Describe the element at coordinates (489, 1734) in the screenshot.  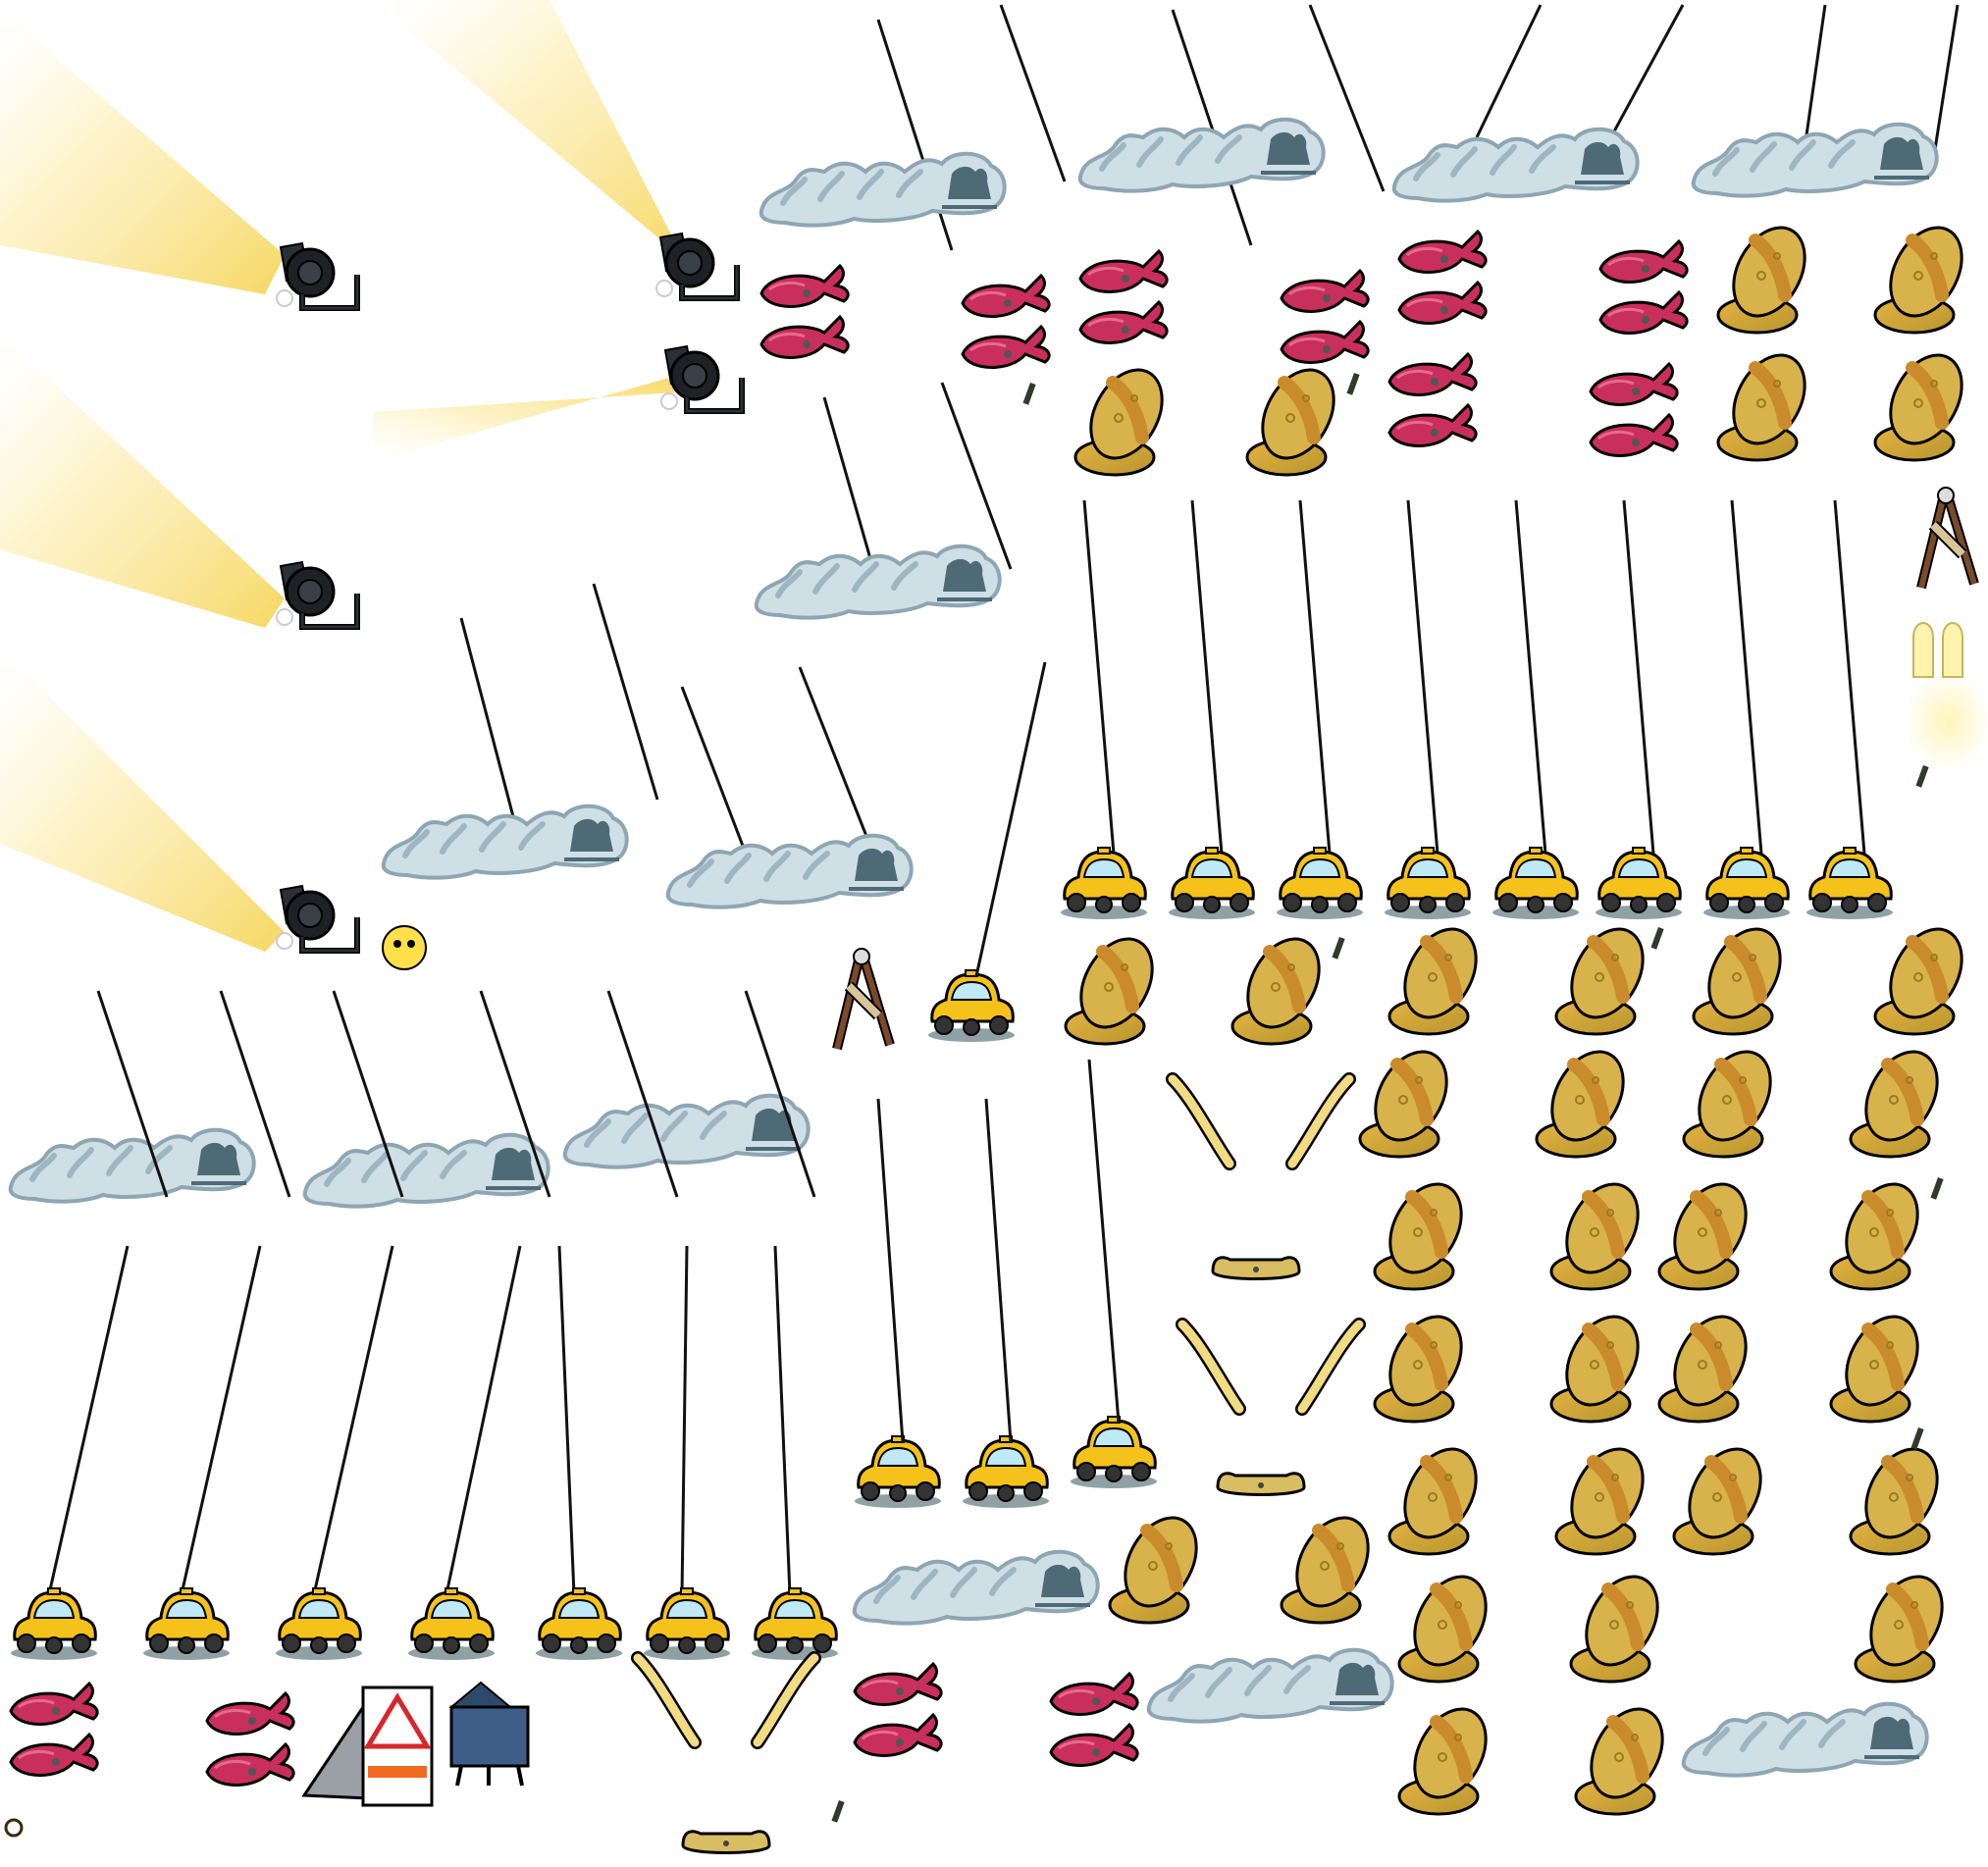
I see `water-tower-icon` at that location.